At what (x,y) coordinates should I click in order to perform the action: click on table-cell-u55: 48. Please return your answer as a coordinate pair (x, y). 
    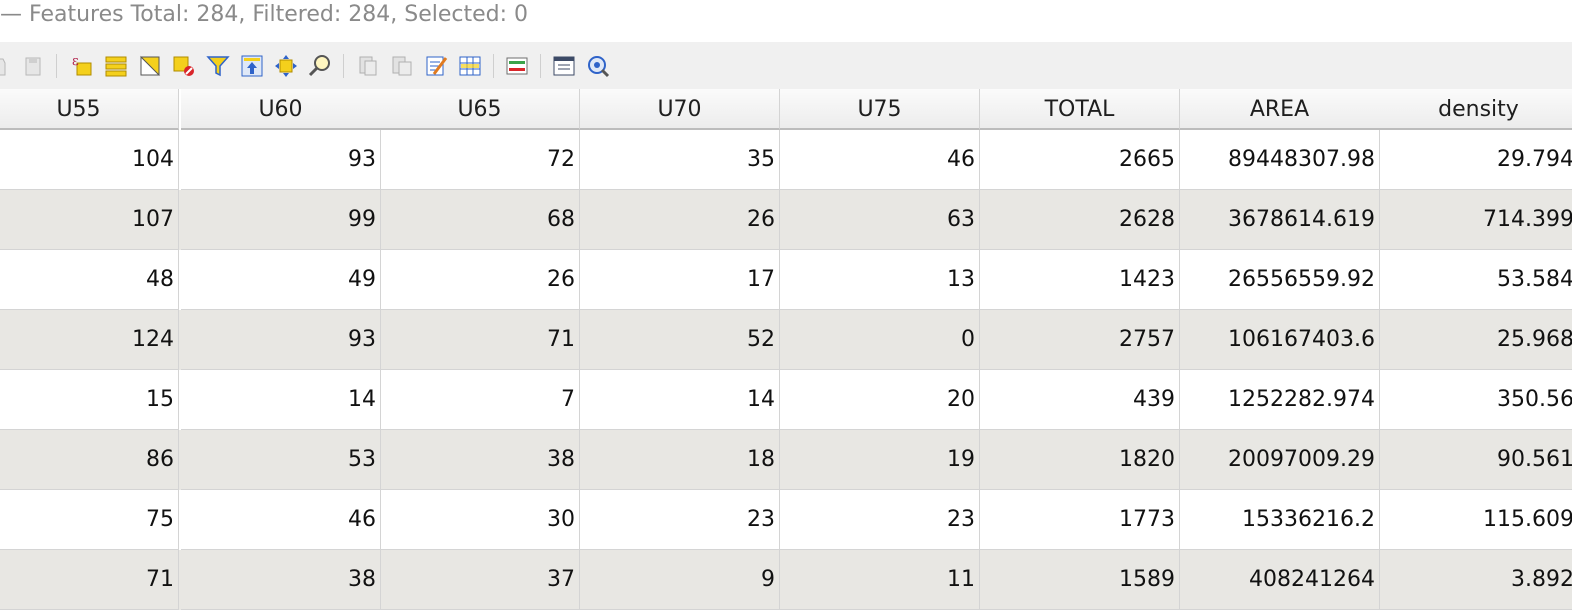
    Looking at the image, I should click on (89, 280).